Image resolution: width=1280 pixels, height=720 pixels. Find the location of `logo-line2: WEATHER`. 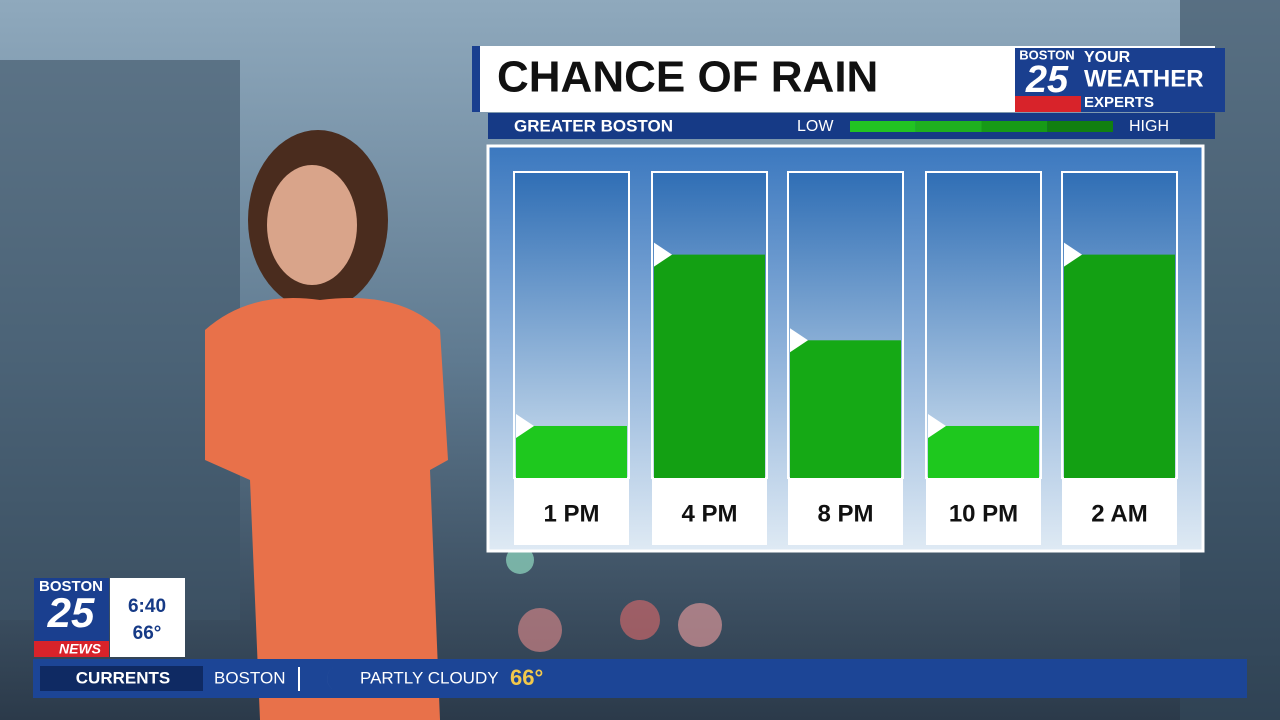

logo-line2: WEATHER is located at coordinates (1144, 78).